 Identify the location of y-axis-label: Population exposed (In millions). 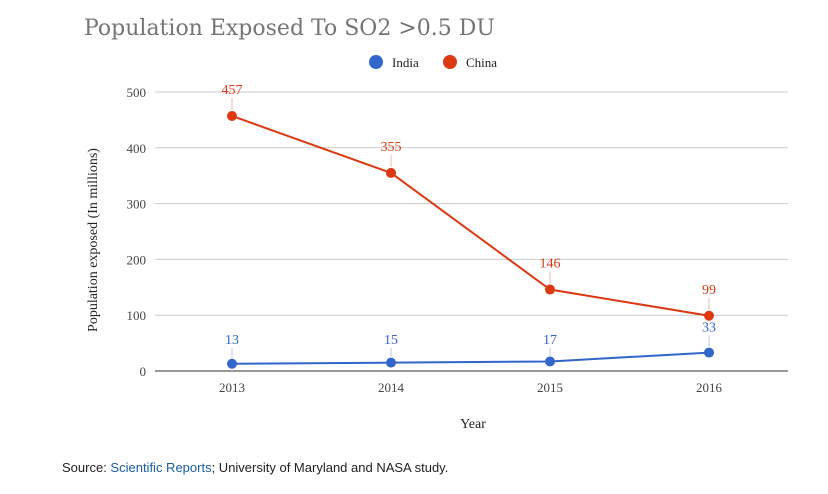
(93, 240).